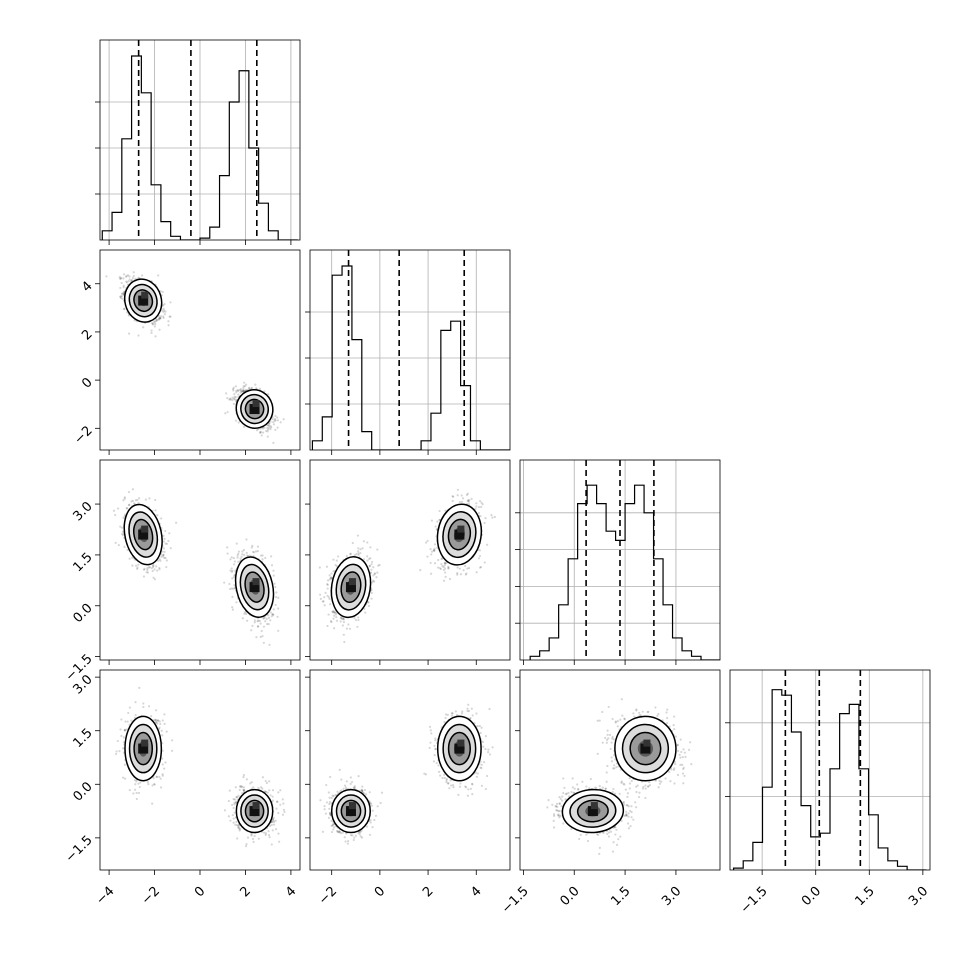 This screenshot has width=970, height=970. I want to click on panel-frame, so click(620, 560).